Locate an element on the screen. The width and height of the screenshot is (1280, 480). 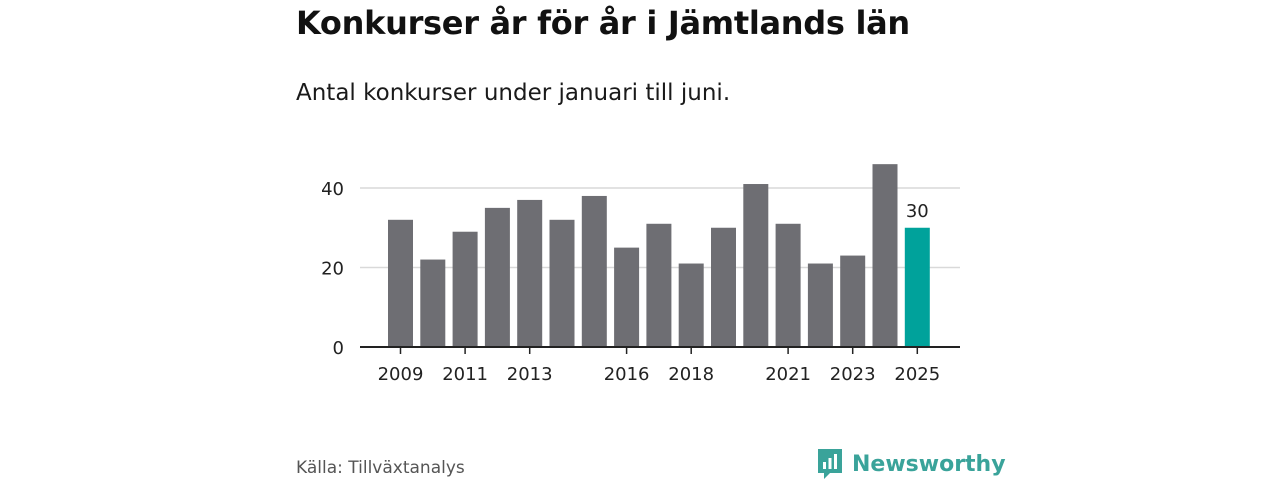
bar-2022 is located at coordinates (820, 305).